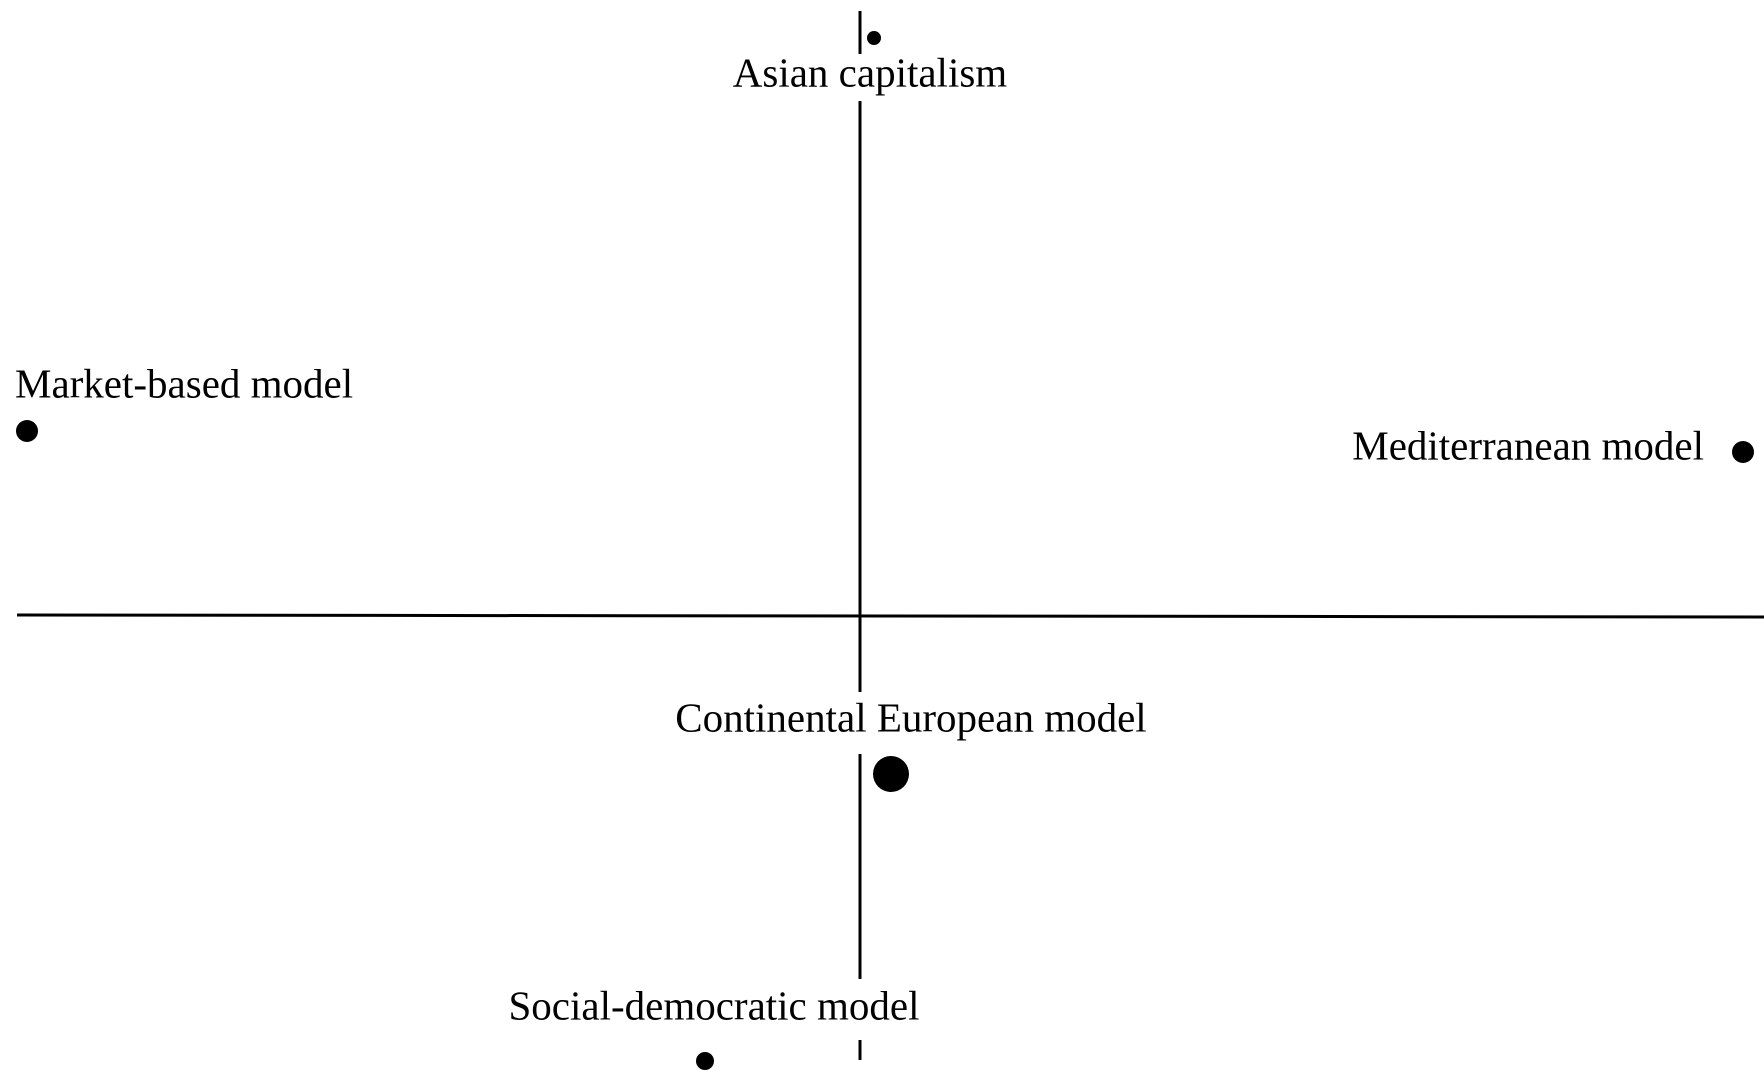  What do you see at coordinates (870, 72) in the screenshot?
I see `node-label: Asian capitalism` at bounding box center [870, 72].